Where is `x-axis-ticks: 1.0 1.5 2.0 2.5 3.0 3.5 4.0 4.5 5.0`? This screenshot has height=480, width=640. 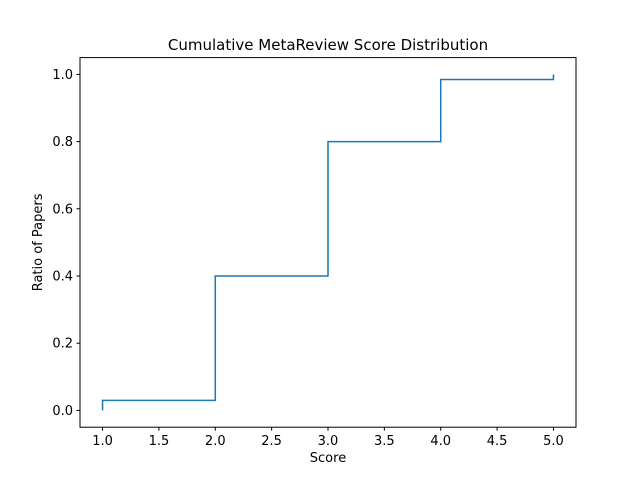 x-axis-ticks: 1.0 1.5 2.0 2.5 3.0 3.5 4.0 4.5 5.0 is located at coordinates (328, 438).